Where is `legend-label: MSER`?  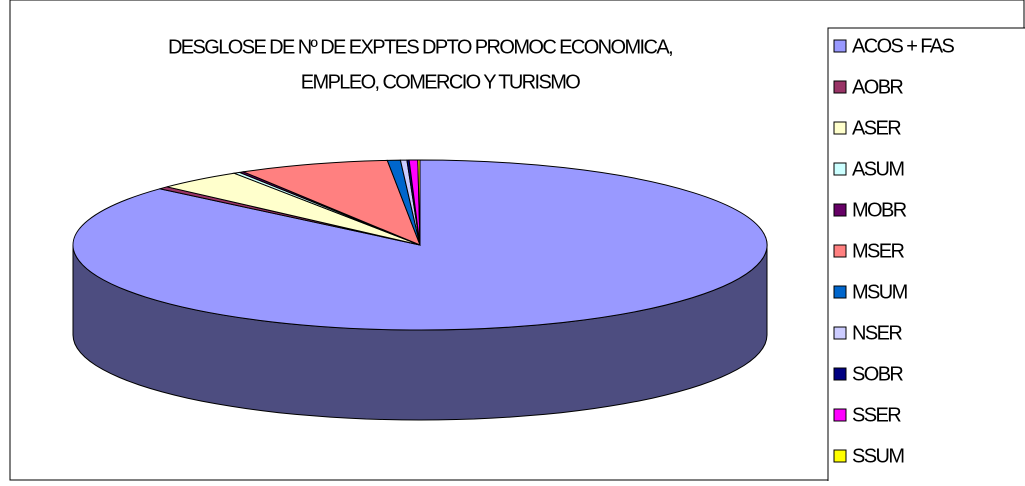
legend-label: MSER is located at coordinates (878, 251).